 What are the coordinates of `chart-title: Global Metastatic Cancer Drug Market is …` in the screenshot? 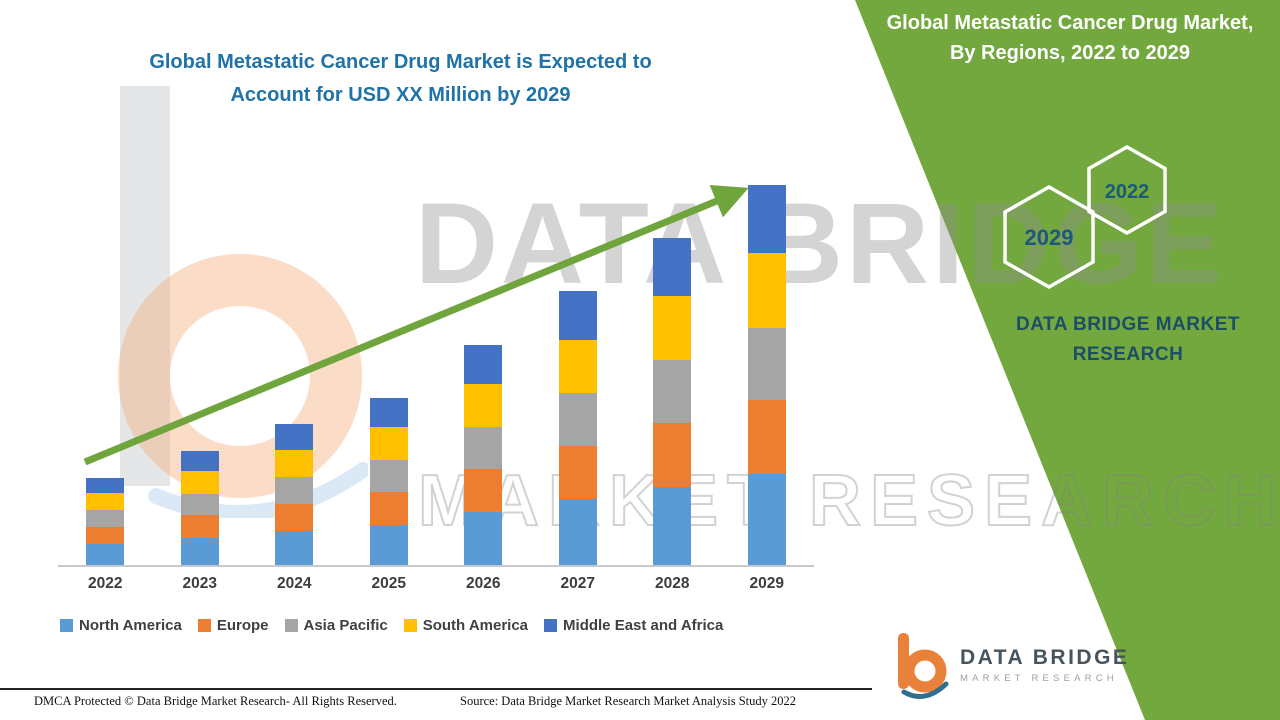 It's located at (400, 78).